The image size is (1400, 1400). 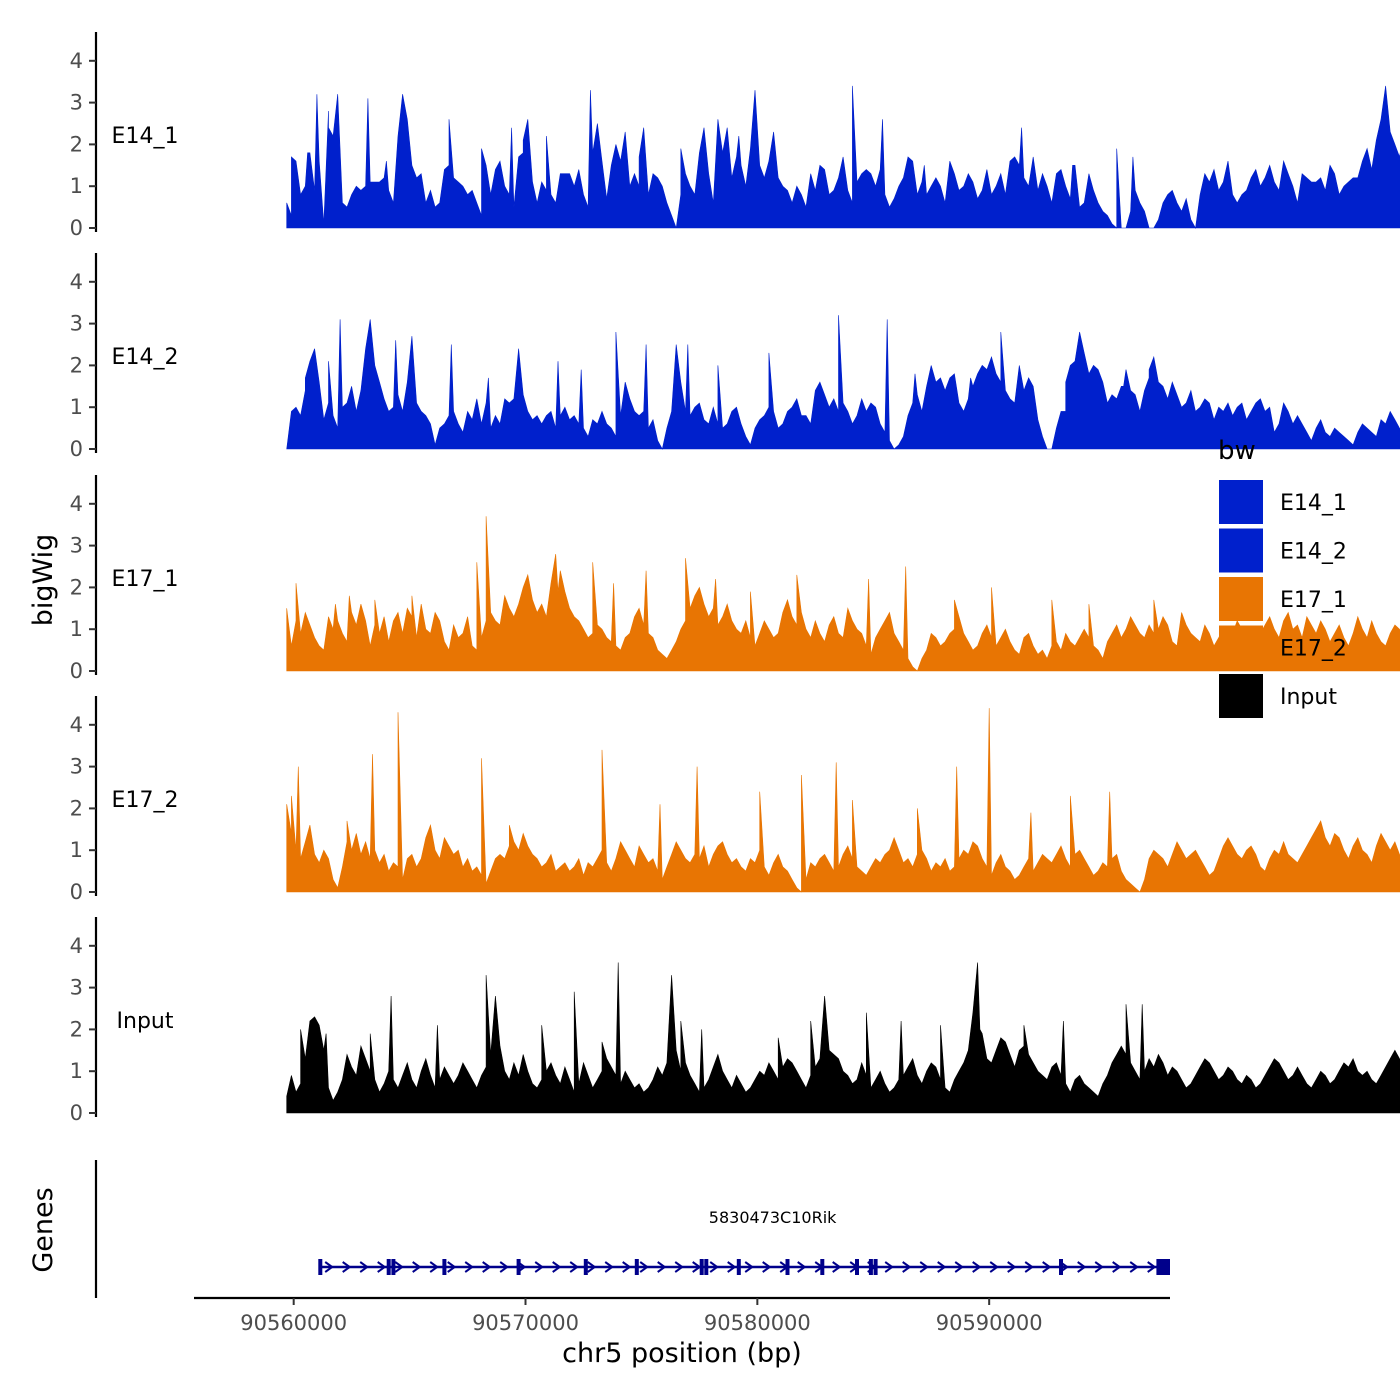 What do you see at coordinates (145, 1021) in the screenshot?
I see `track-label: Input` at bounding box center [145, 1021].